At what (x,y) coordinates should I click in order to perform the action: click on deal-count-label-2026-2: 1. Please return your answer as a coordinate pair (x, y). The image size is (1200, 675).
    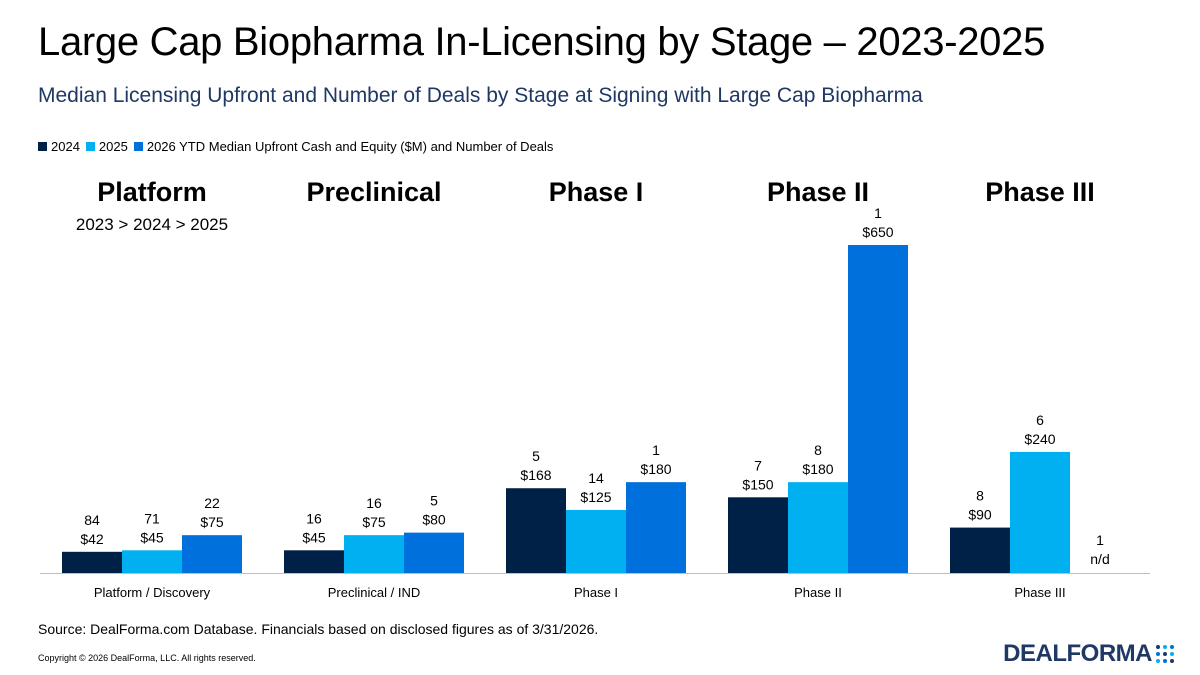
    Looking at the image, I should click on (656, 450).